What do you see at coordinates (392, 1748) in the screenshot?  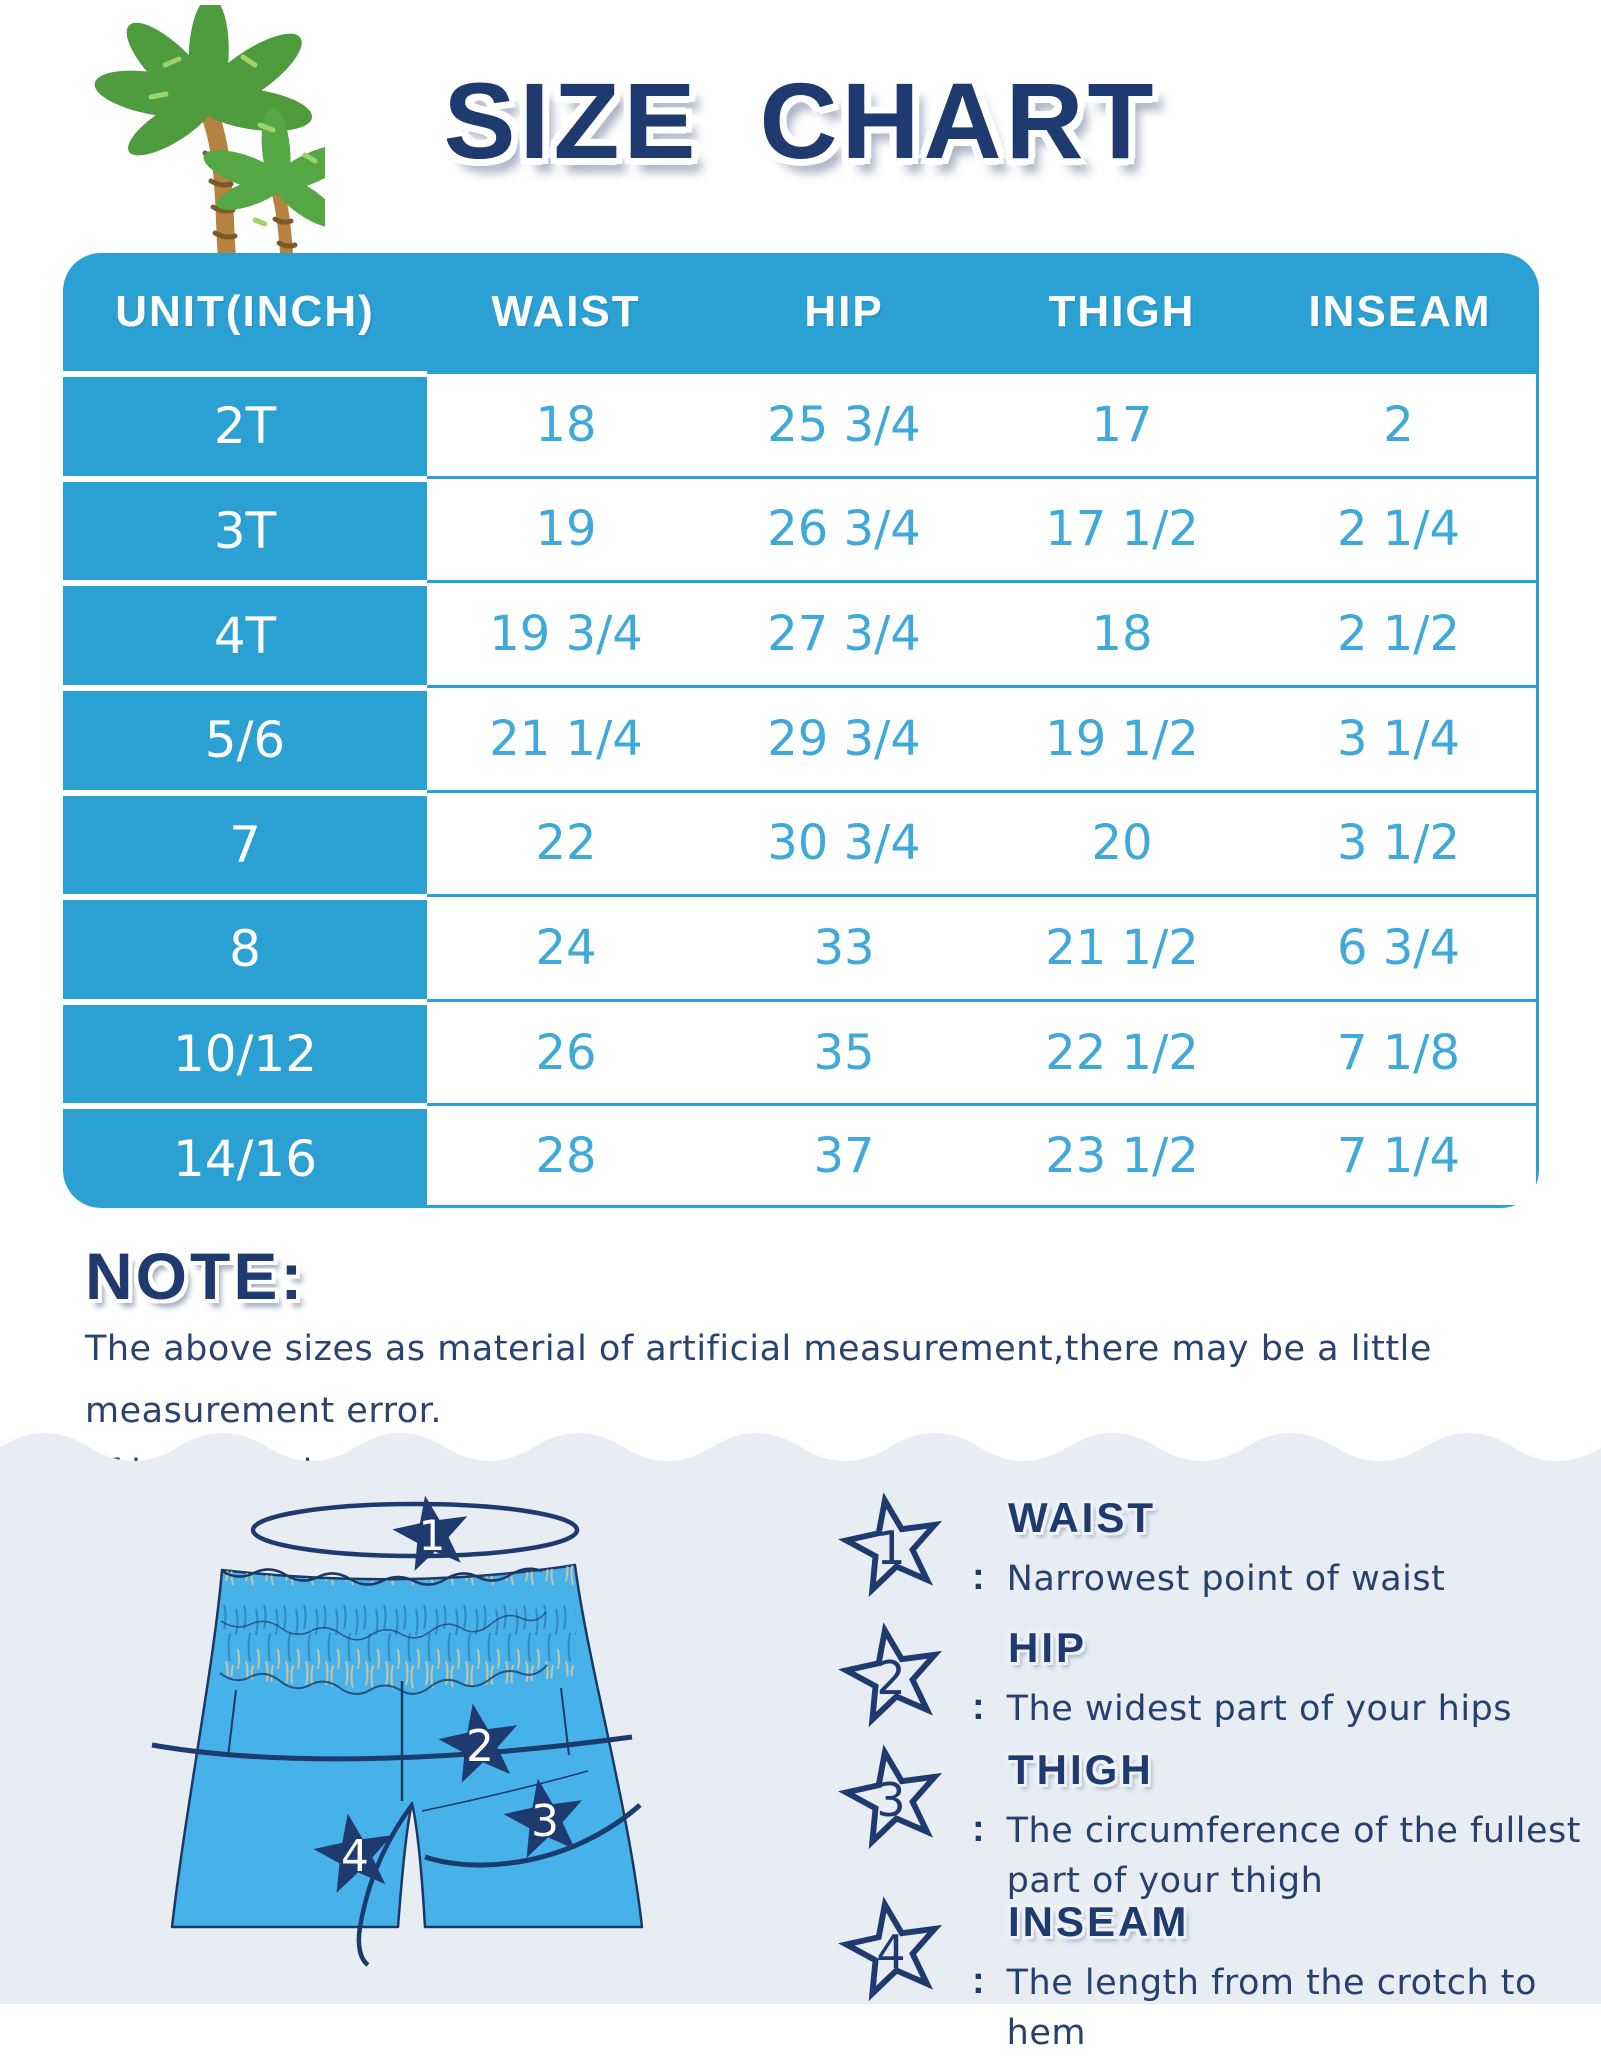 I see `hip-measure-line` at bounding box center [392, 1748].